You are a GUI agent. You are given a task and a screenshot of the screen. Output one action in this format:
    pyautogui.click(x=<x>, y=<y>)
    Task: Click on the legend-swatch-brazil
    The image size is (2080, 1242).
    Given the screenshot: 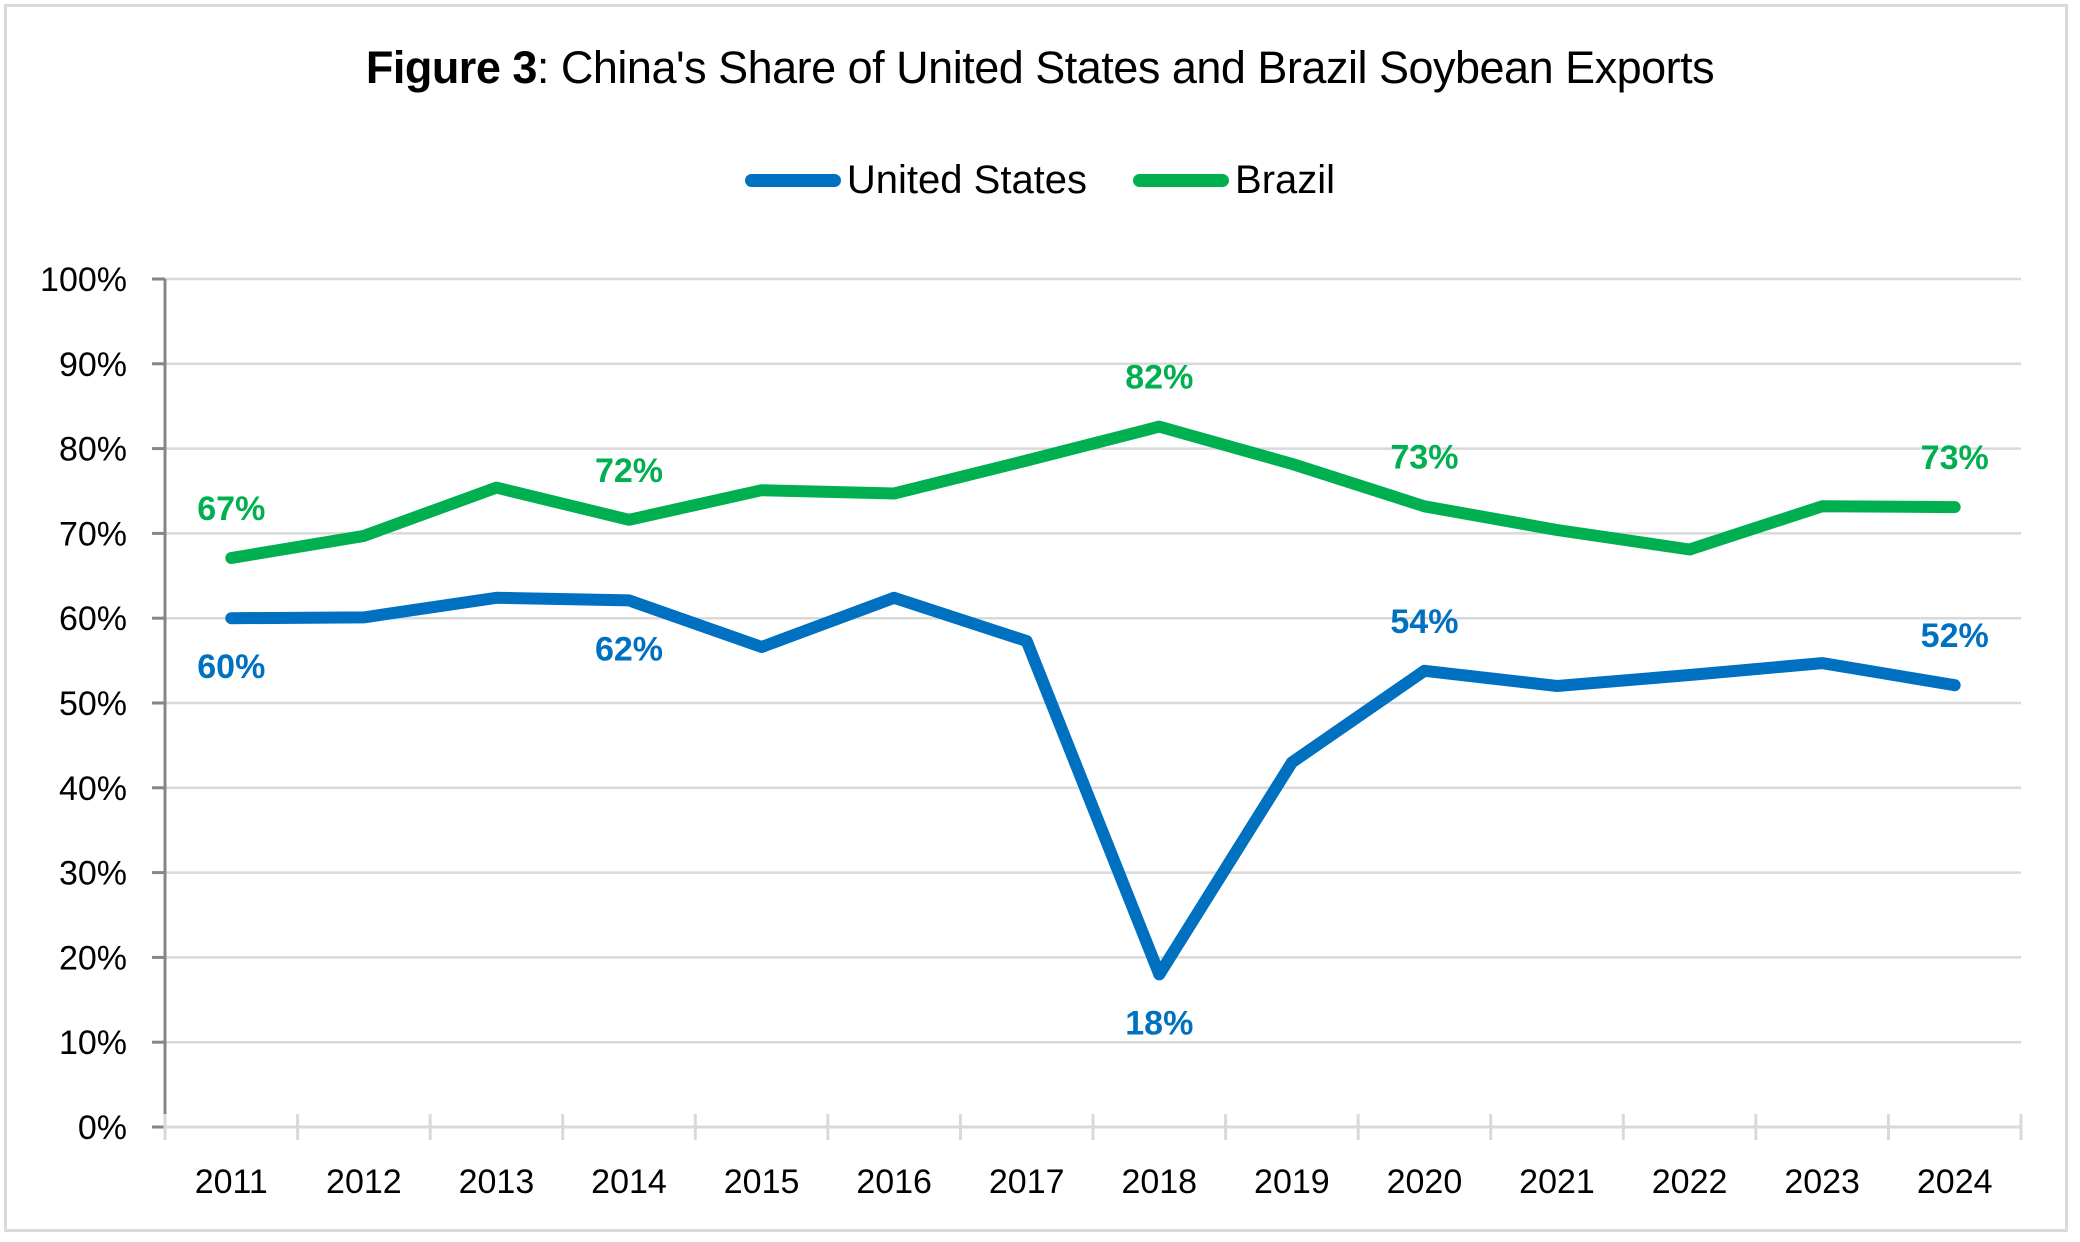 What is the action you would take?
    pyautogui.click(x=1181, y=180)
    